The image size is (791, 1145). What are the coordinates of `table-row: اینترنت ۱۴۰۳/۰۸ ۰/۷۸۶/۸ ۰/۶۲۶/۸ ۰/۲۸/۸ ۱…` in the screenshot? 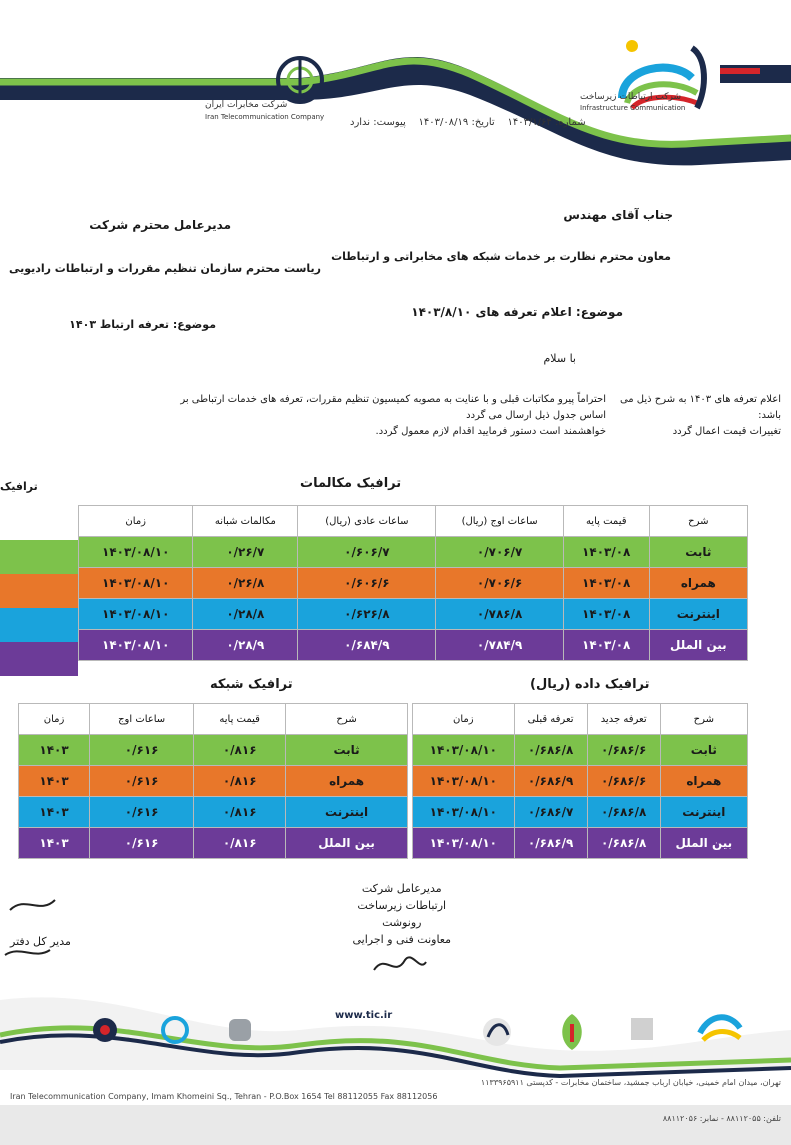 It's located at (413, 614).